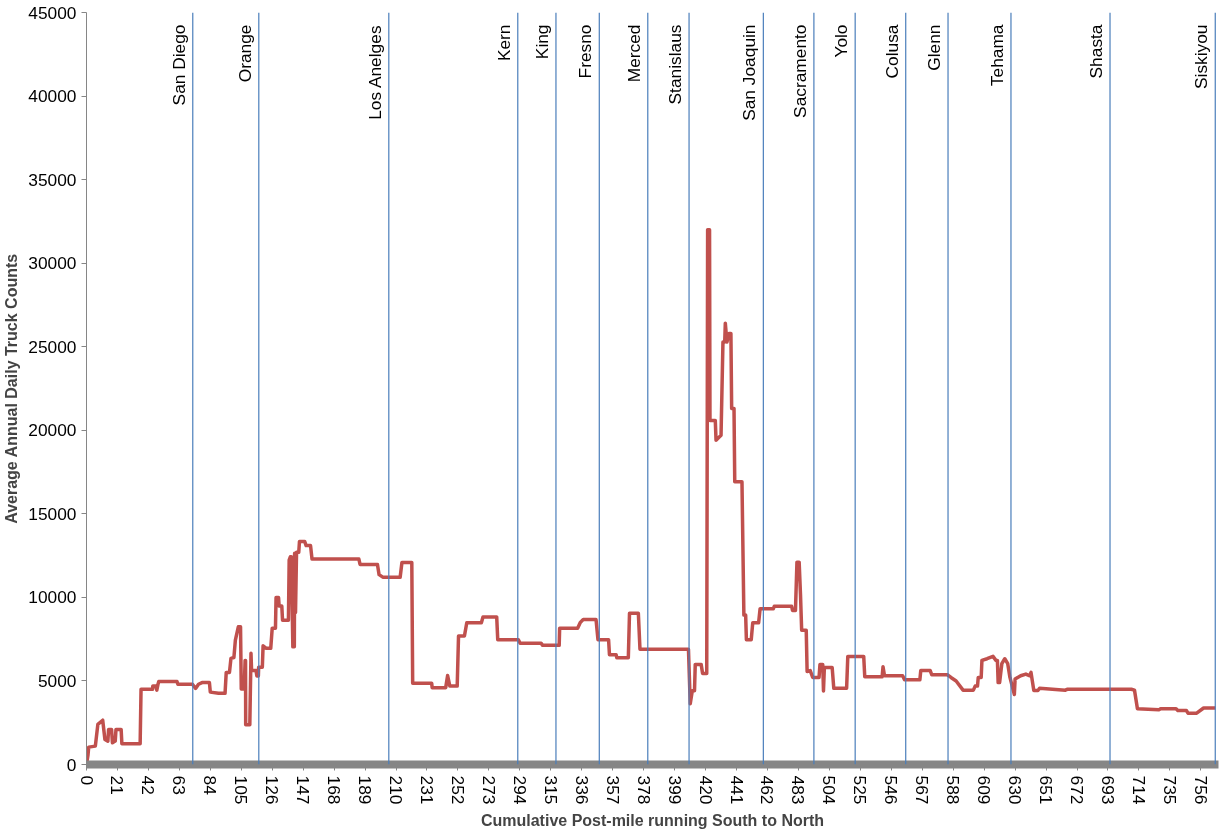 The width and height of the screenshot is (1224, 832). I want to click on ref-line-label: Stanislaus, so click(675, 64).